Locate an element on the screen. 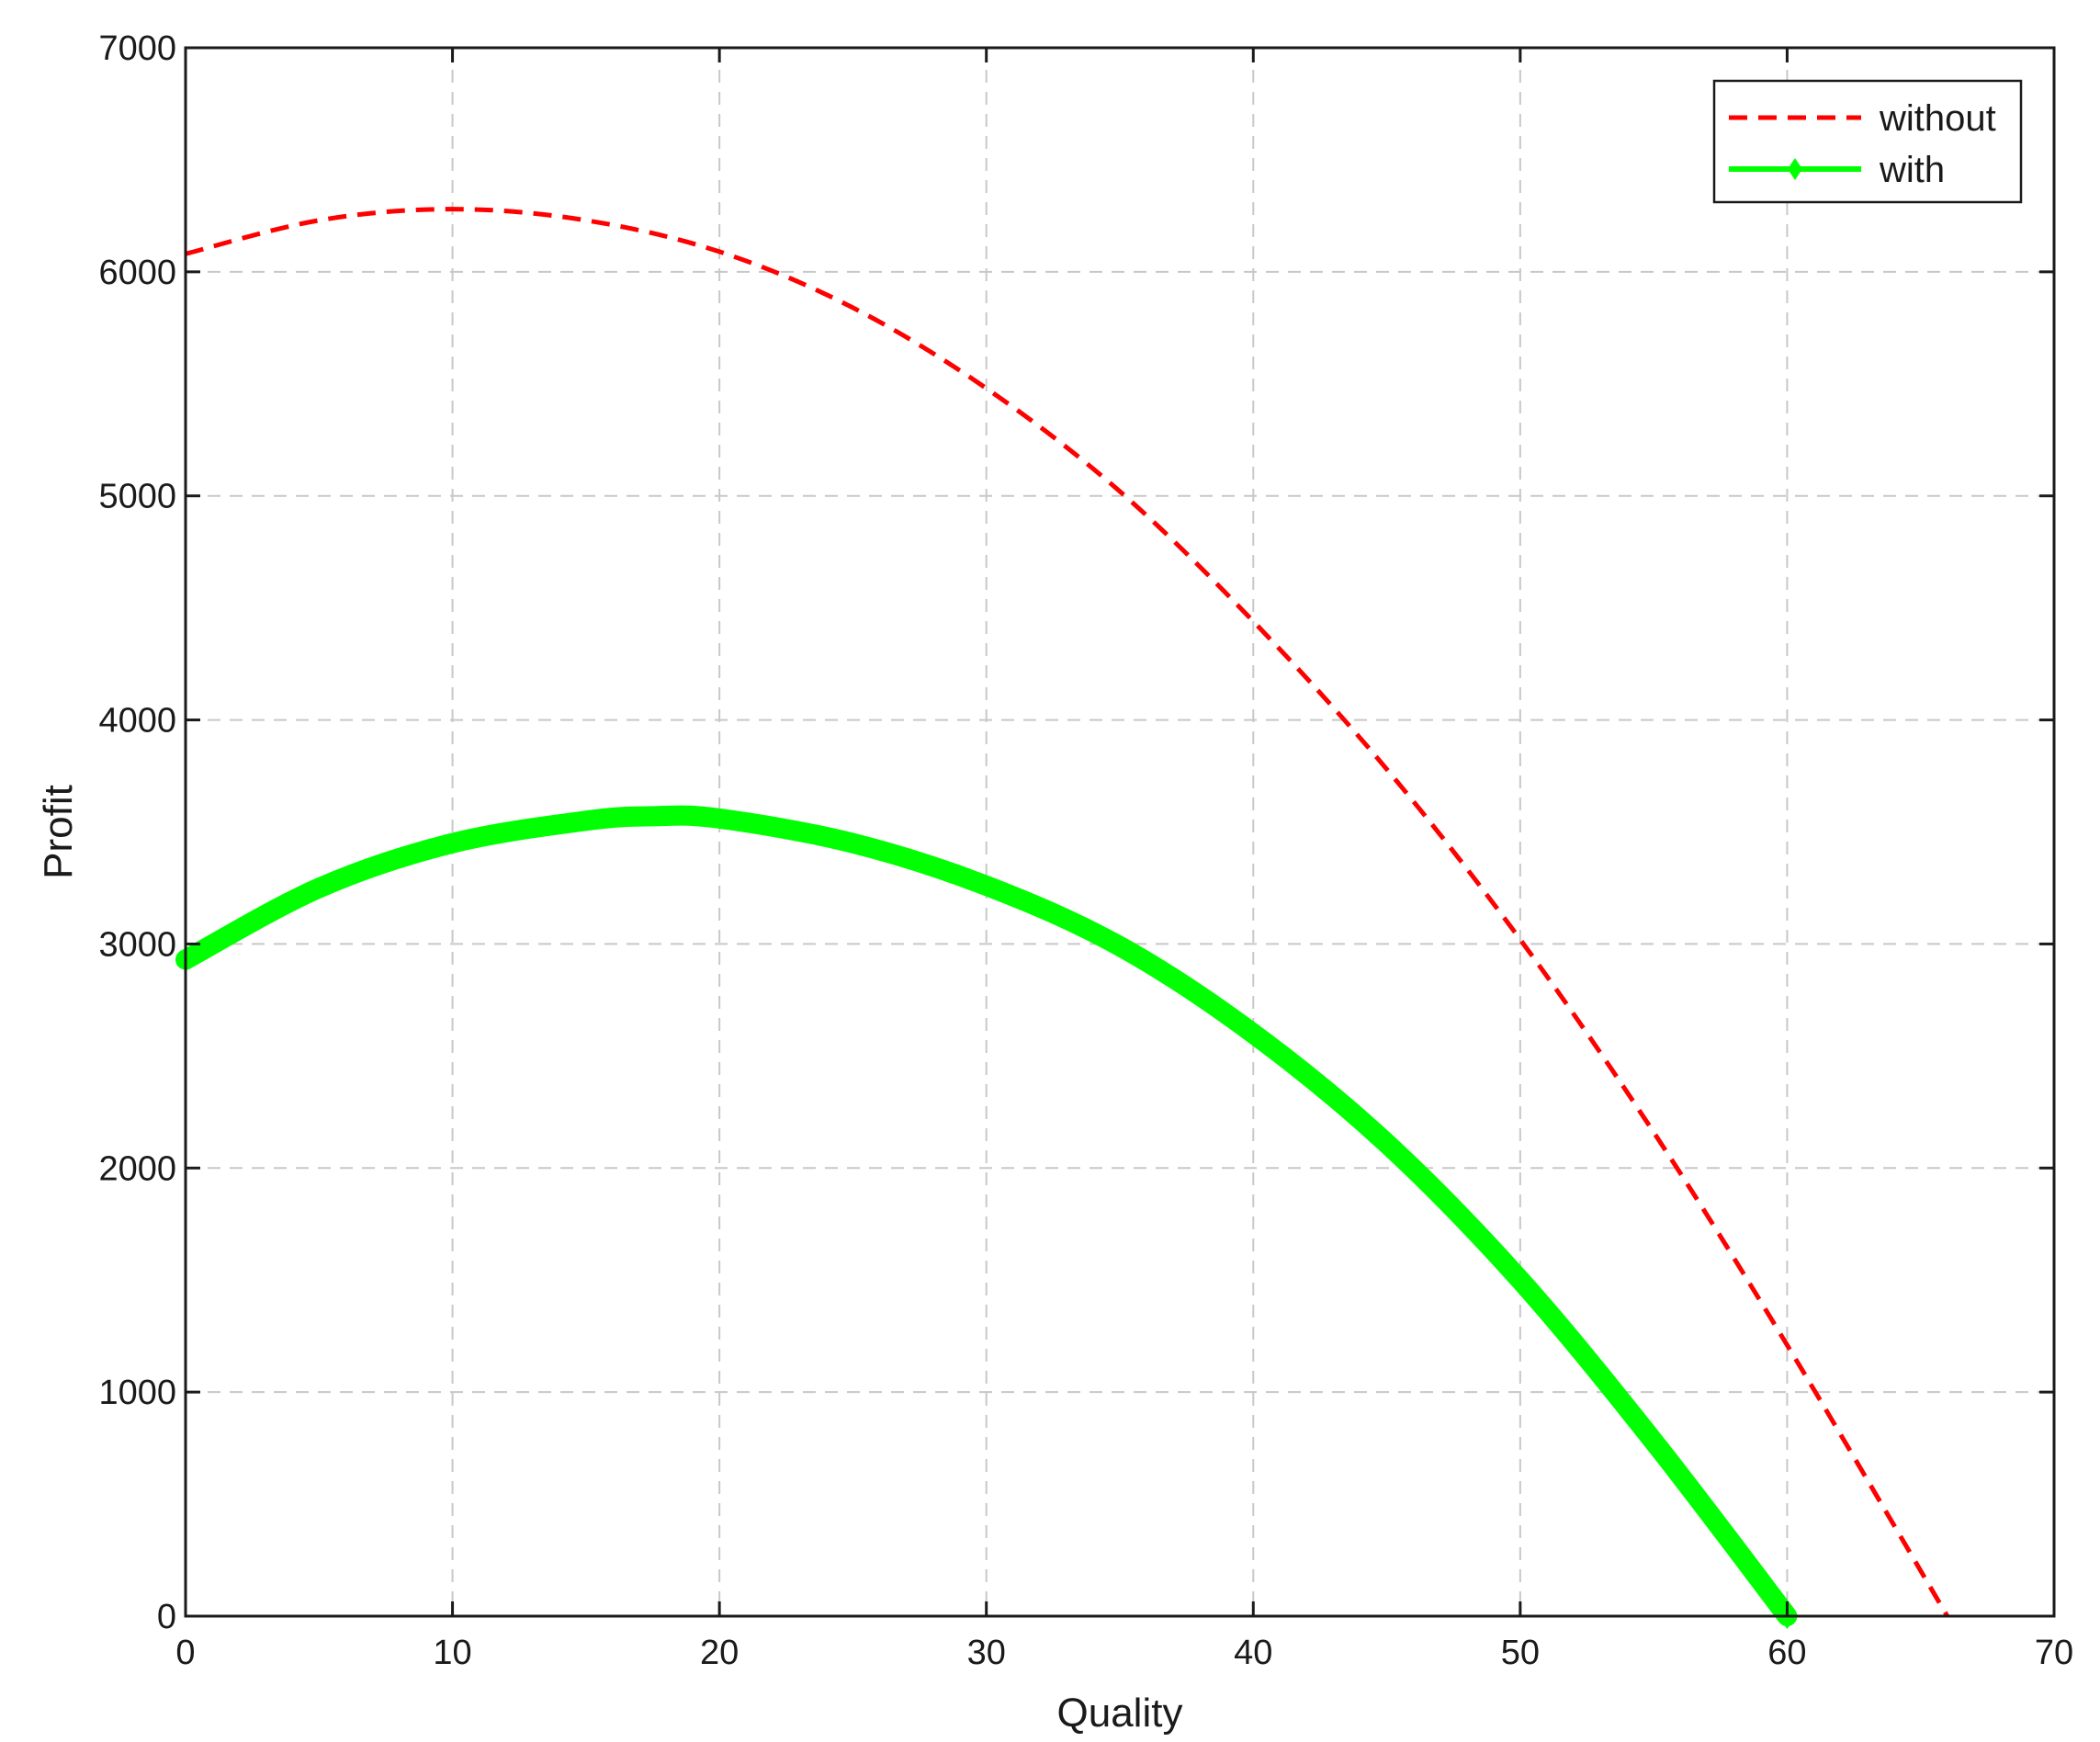 The width and height of the screenshot is (2100, 1742). y-tick-label: 4000 is located at coordinates (137, 721).